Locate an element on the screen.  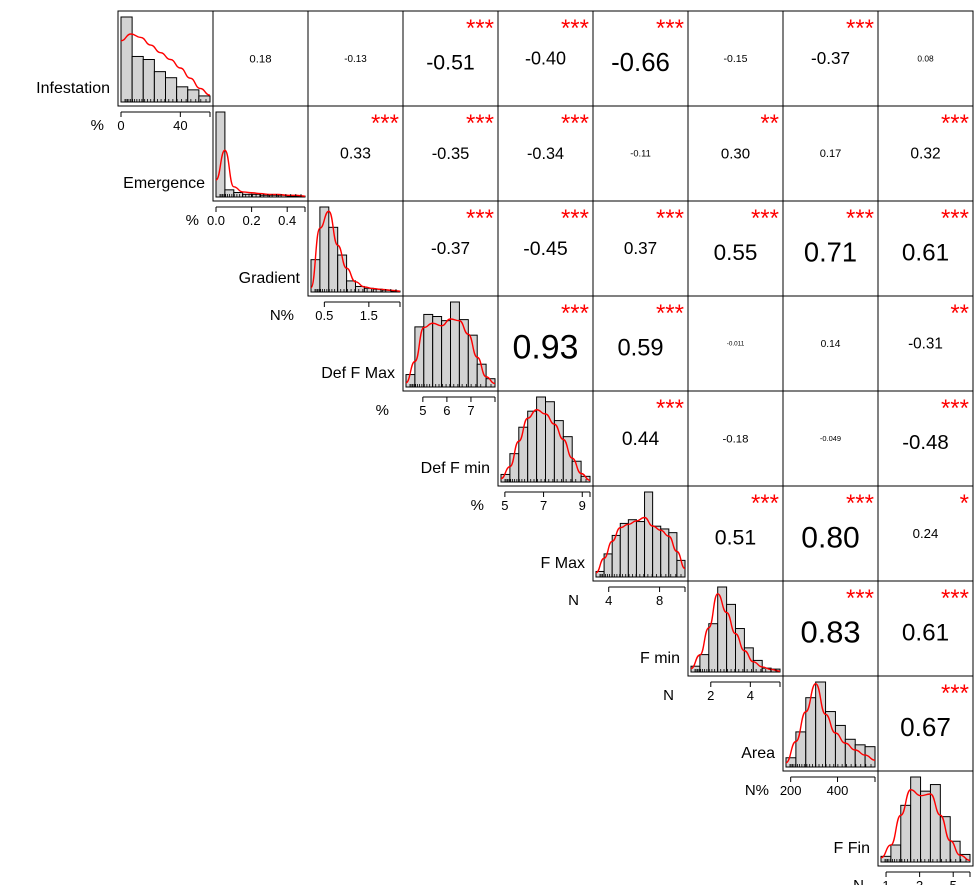
x-tick-label: 8 is located at coordinates (659, 600).